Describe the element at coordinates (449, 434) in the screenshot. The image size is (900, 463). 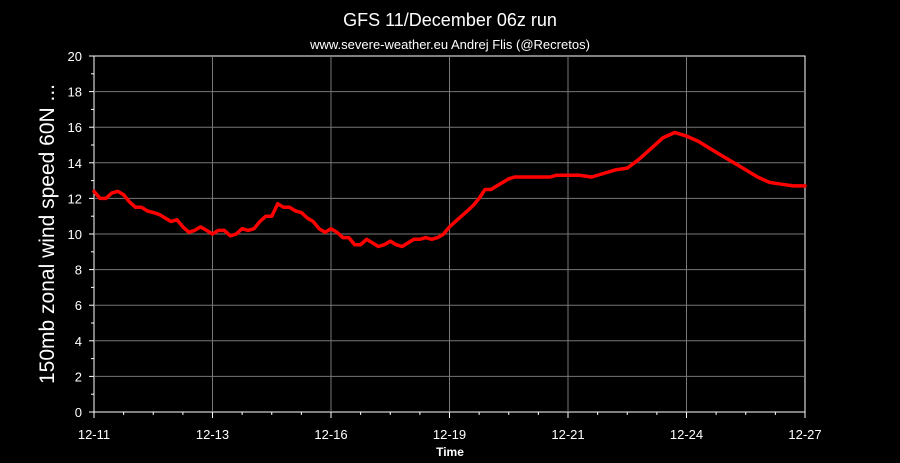
I see `x-tick-label: 12-19` at that location.